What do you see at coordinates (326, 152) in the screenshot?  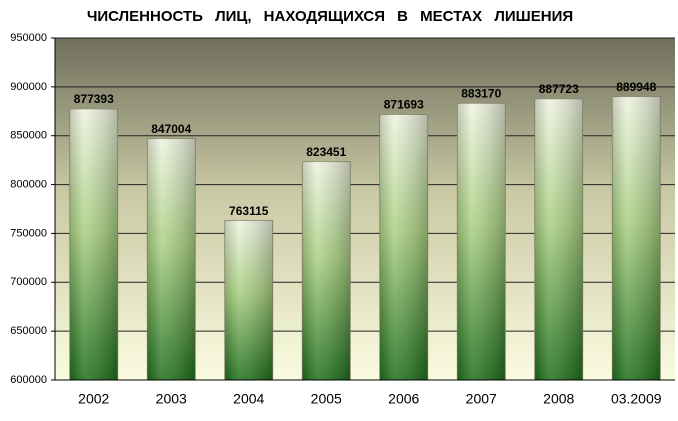 I see `value-label: 823451` at bounding box center [326, 152].